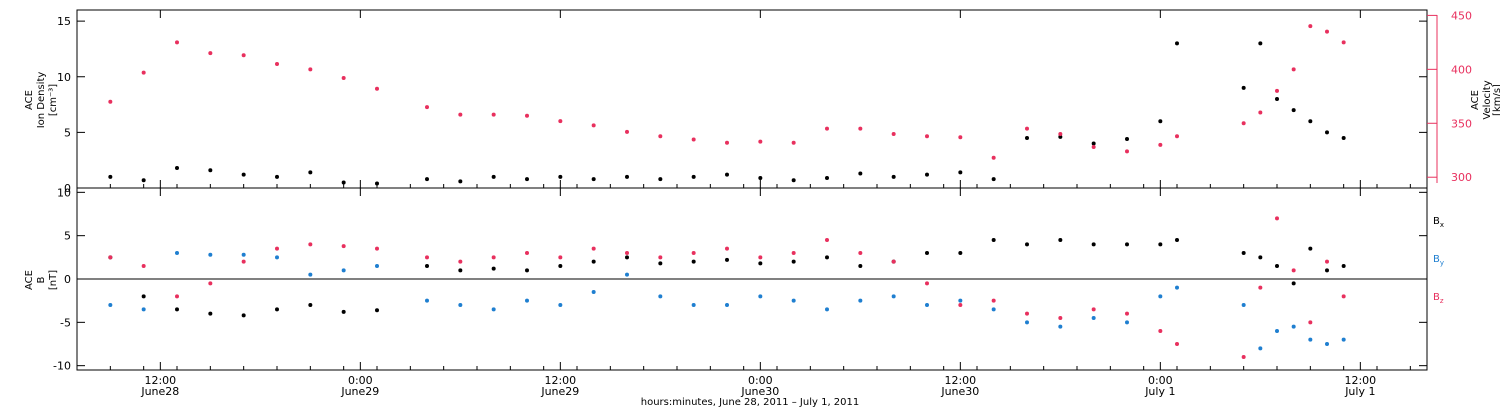 This screenshot has height=410, width=1500. I want to click on top-ylabel-left-2: Ion Density, so click(41, 100).